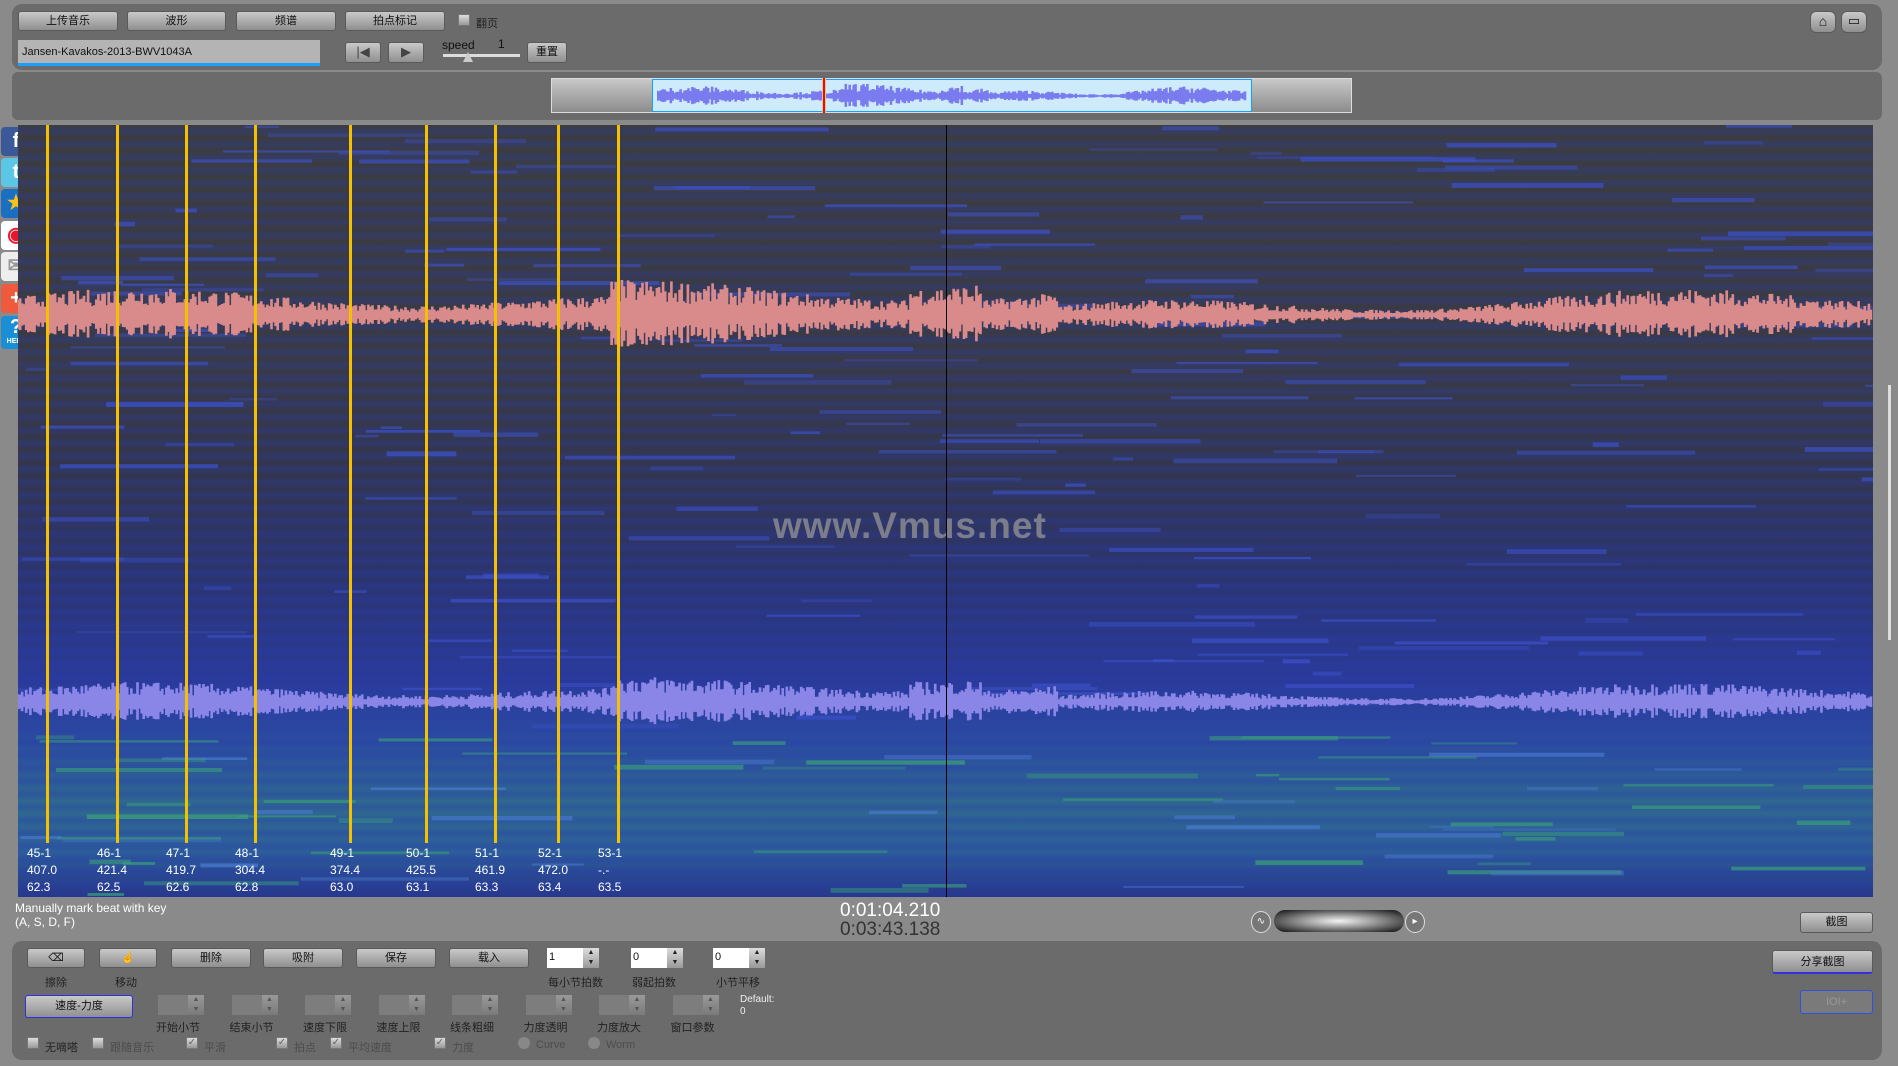 Image resolution: width=1898 pixels, height=1066 pixels. What do you see at coordinates (79, 1006) in the screenshot?
I see `tempo-dynamics-button: 速度-力度` at bounding box center [79, 1006].